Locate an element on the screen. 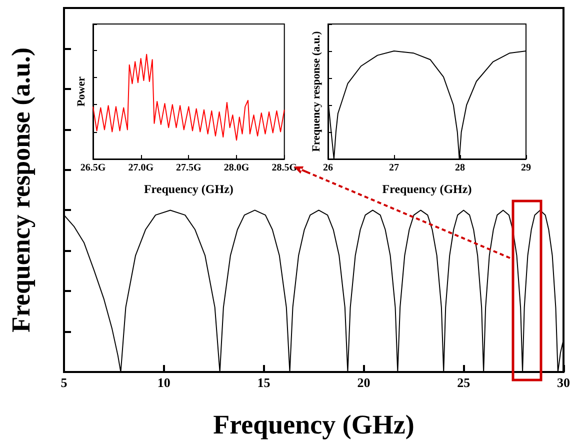 This screenshot has height=443, width=573. x-tick-label: 28 is located at coordinates (460, 168).